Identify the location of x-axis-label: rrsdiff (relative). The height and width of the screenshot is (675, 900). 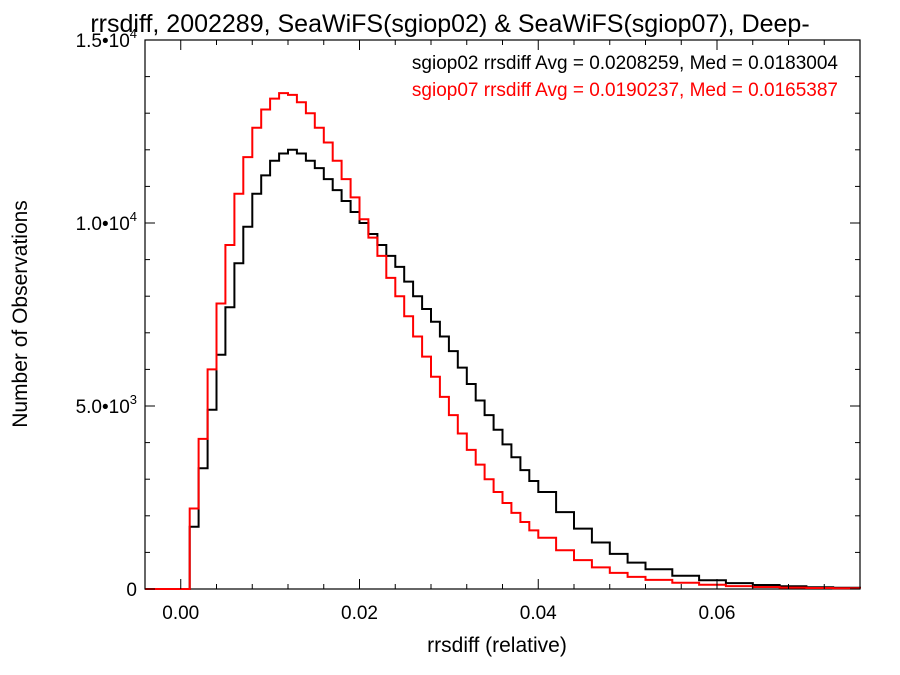
(497, 645).